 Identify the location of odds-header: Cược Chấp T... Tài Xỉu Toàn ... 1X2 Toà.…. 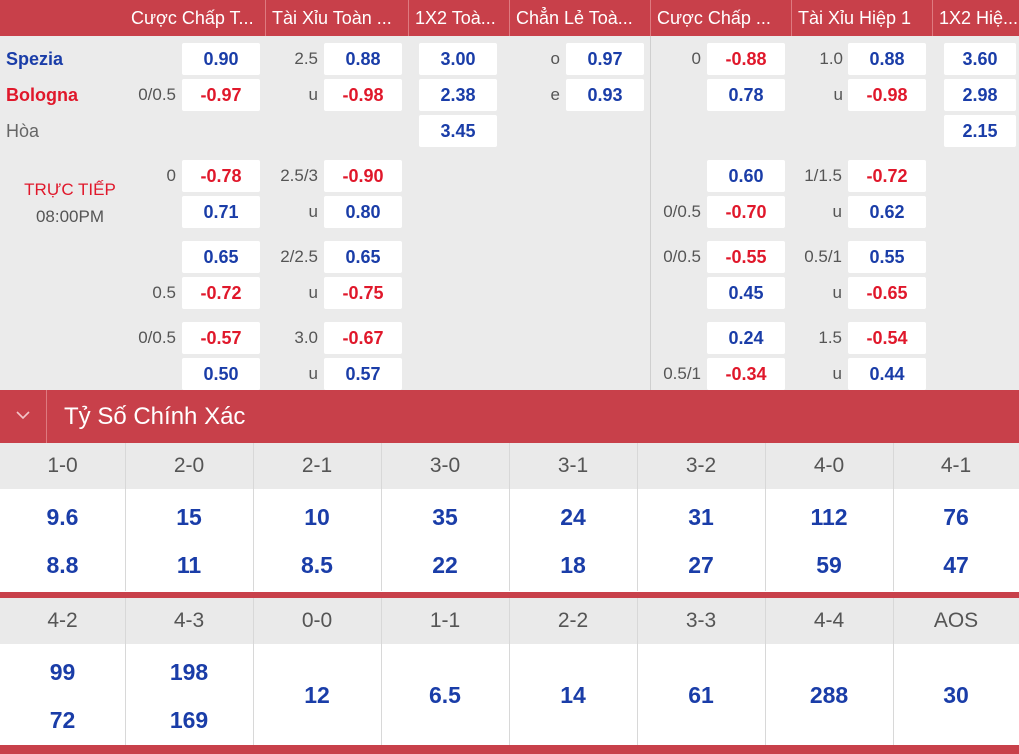
(509, 18).